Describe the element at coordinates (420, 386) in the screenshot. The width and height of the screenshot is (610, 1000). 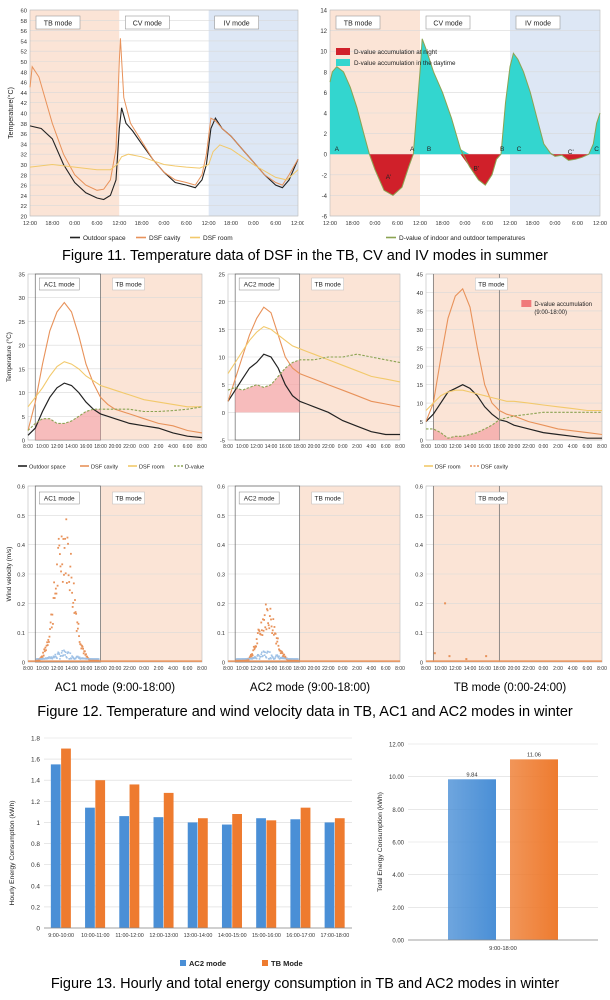
I see `y-tick-label: 15` at that location.